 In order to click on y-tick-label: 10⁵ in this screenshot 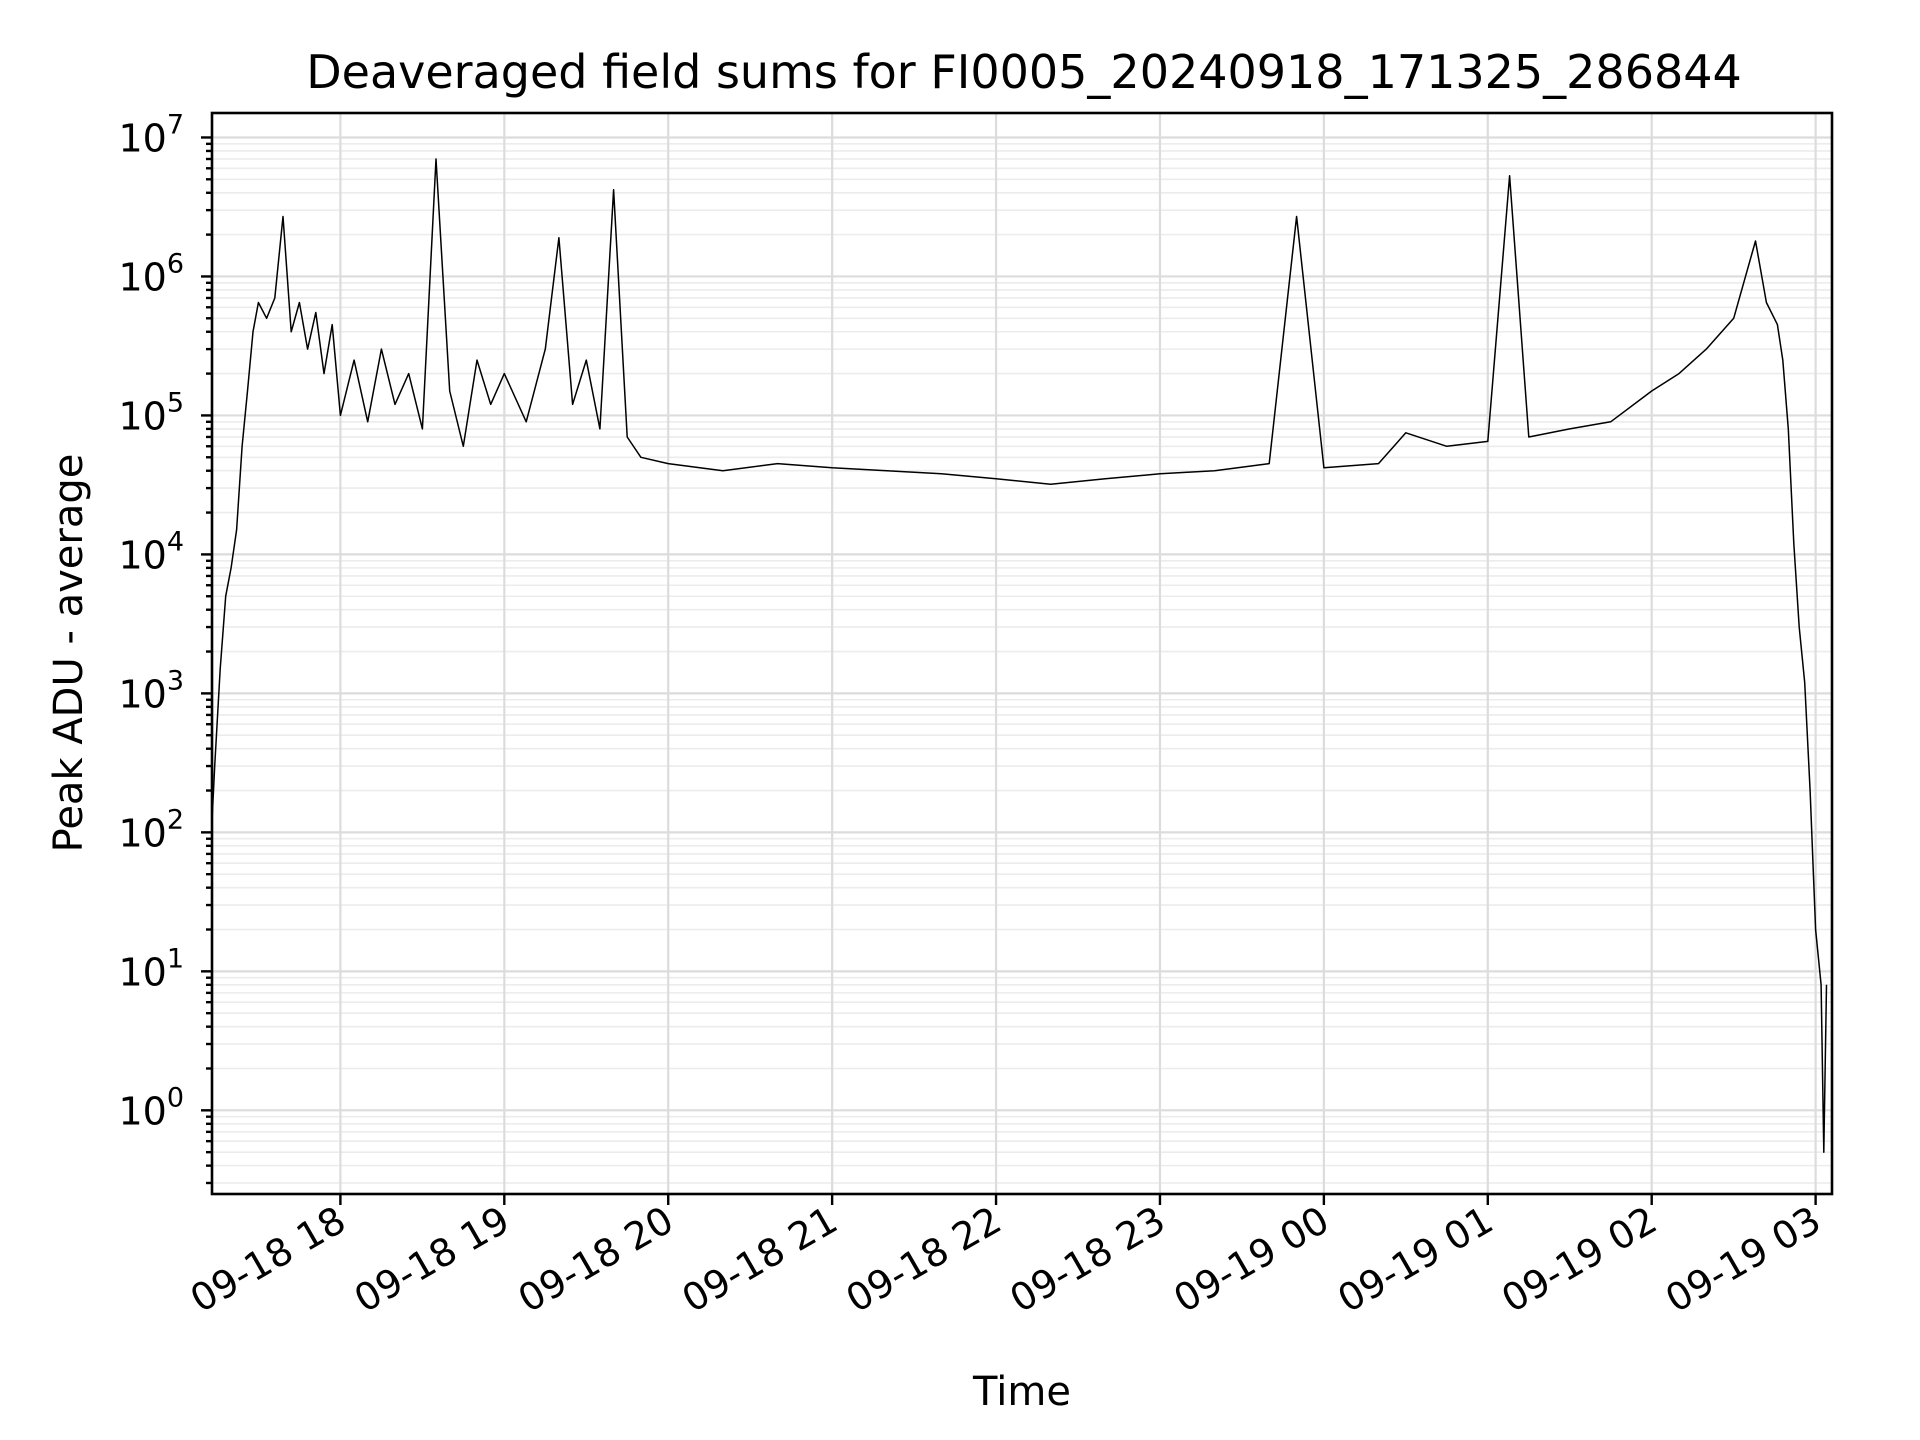, I will do `click(151, 412)`.